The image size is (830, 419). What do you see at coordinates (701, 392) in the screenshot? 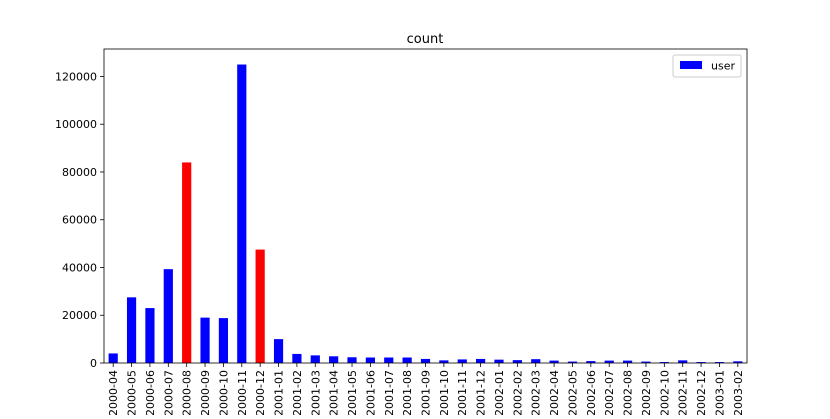
I see `x-tick-label-2002-12: 2002-12` at bounding box center [701, 392].